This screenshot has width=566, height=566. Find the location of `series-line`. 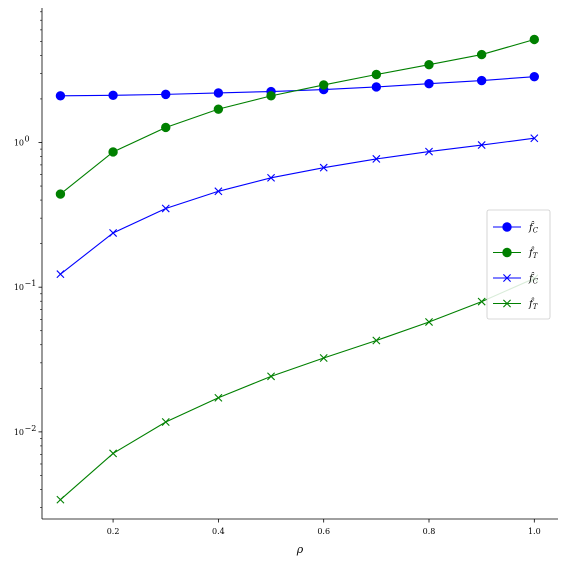

series-line is located at coordinates (297, 86).